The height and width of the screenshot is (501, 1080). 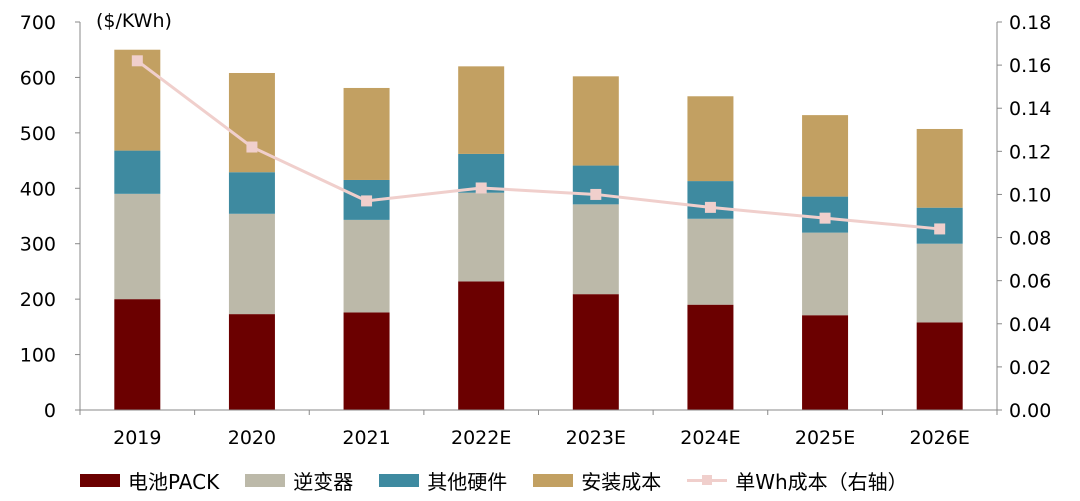 I want to click on right-tick-label: 0.00, so click(x=1030, y=411).